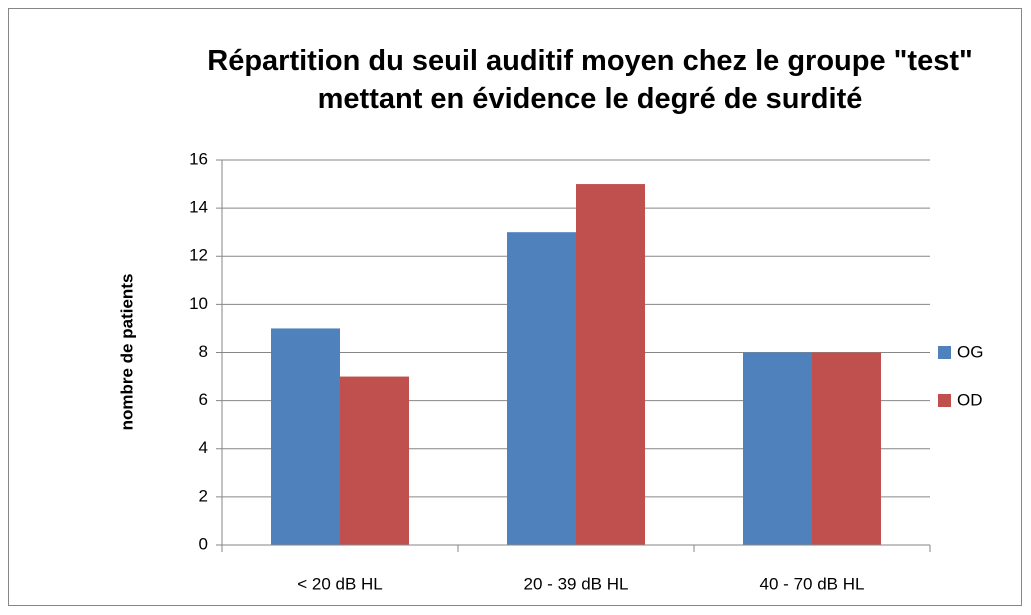 This screenshot has height=615, width=1031. I want to click on legend-label: OD, so click(970, 399).